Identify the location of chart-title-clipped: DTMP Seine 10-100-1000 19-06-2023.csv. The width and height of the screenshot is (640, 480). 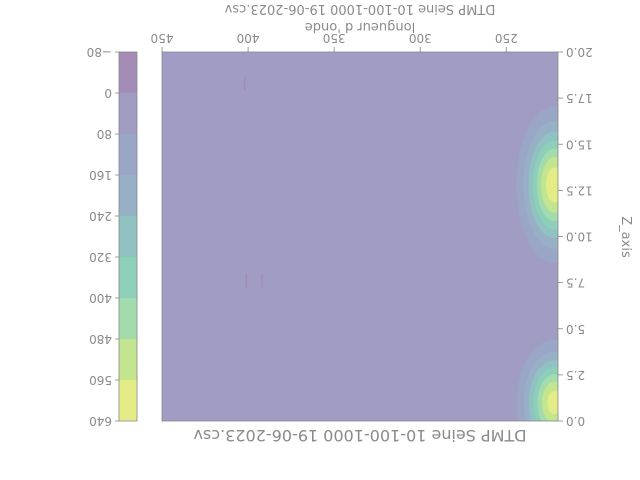
(359, 8).